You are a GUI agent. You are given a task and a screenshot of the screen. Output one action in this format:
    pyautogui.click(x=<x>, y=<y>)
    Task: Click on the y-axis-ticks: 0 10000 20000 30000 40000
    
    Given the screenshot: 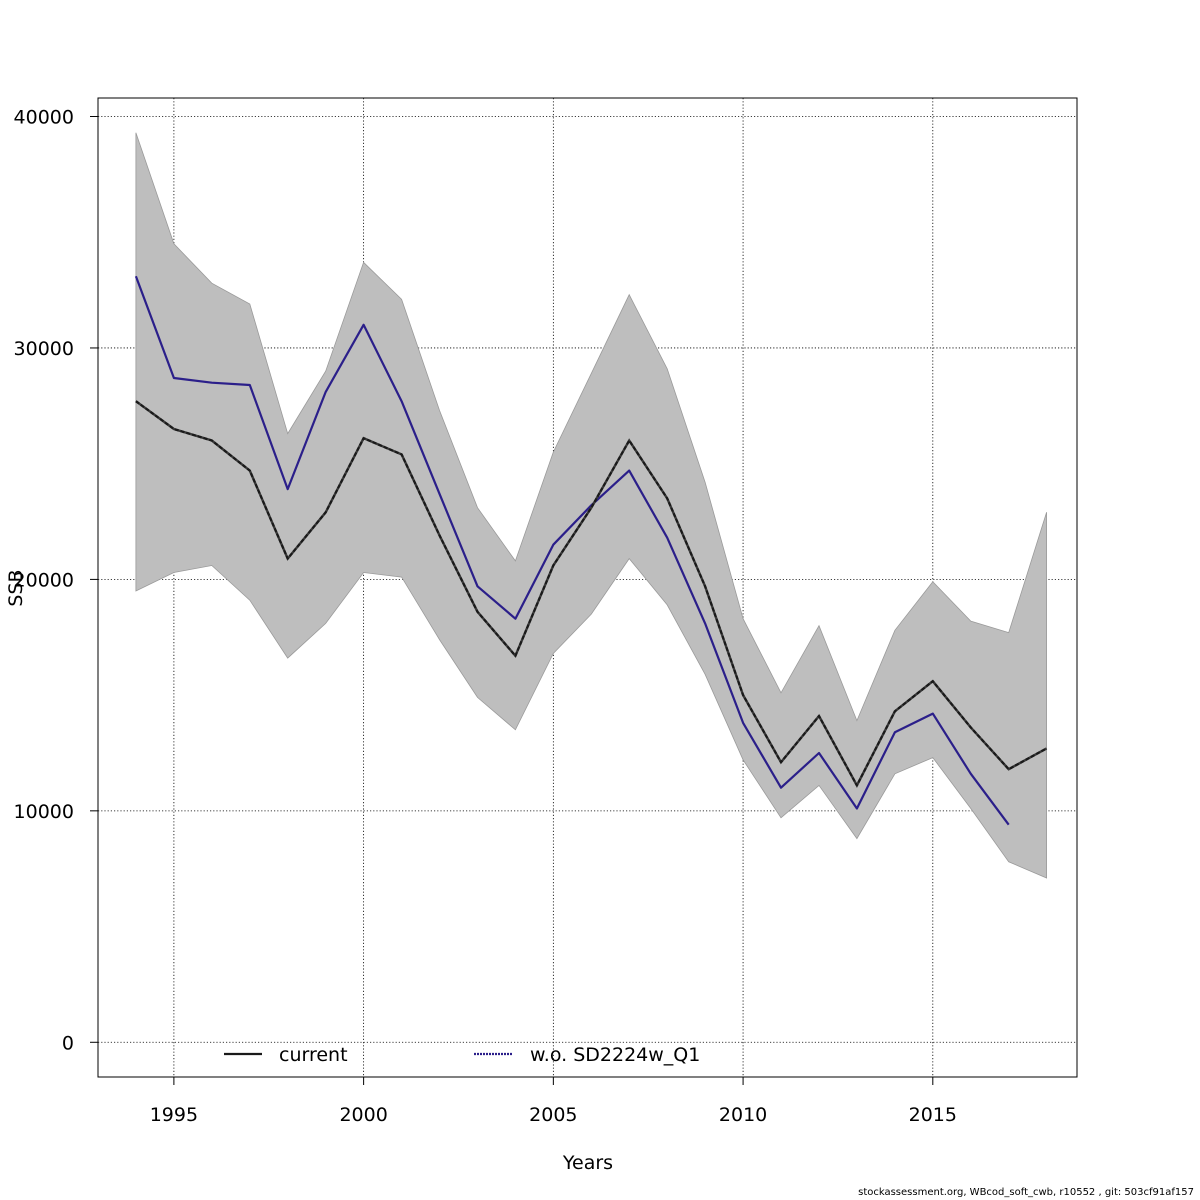 What is the action you would take?
    pyautogui.click(x=56, y=580)
    